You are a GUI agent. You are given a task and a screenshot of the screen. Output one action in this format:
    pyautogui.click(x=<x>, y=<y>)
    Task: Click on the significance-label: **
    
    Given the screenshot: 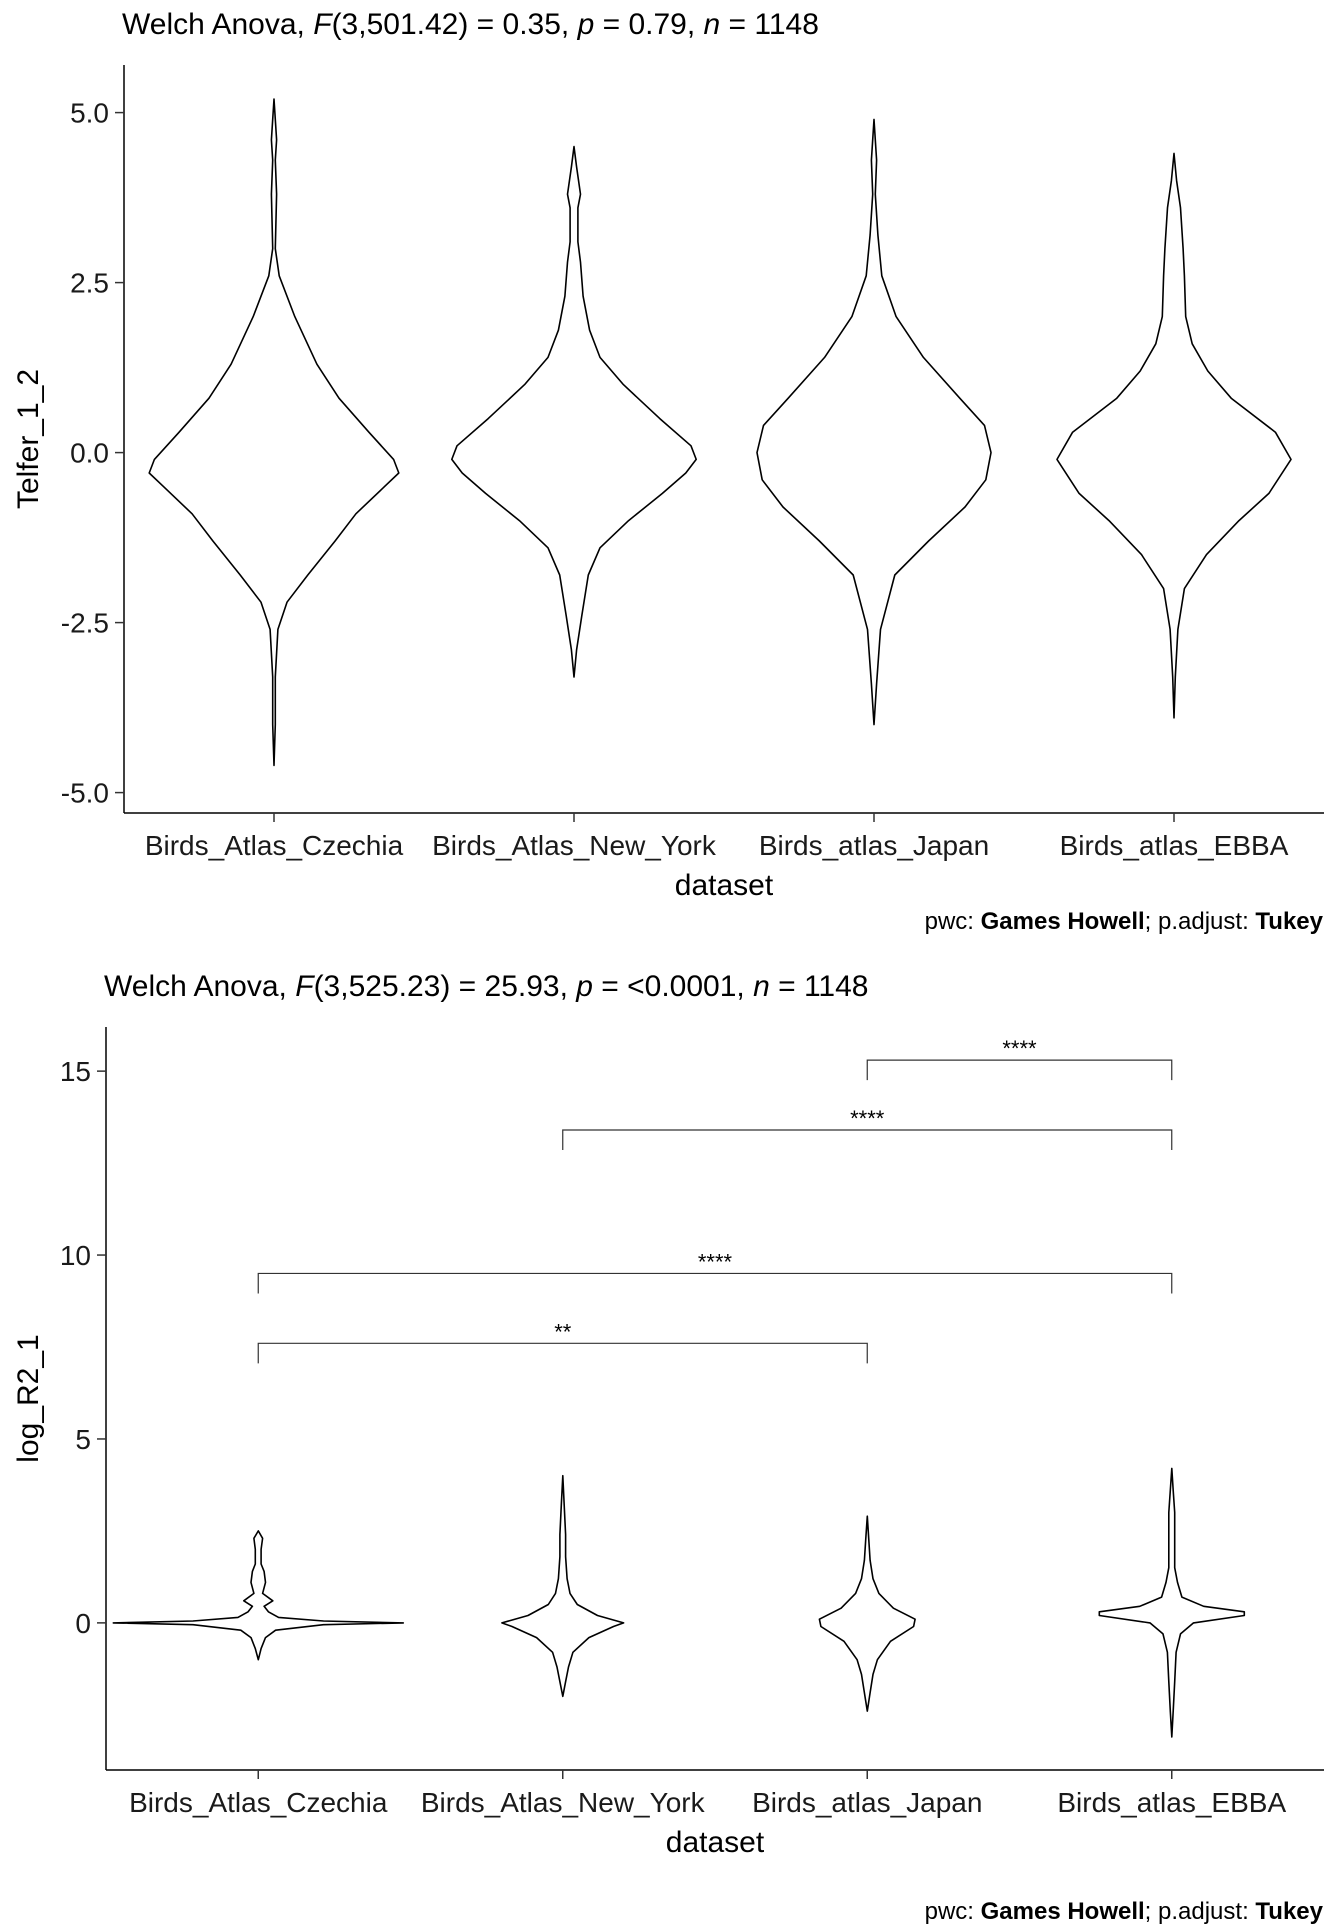 What is the action you would take?
    pyautogui.click(x=563, y=1331)
    